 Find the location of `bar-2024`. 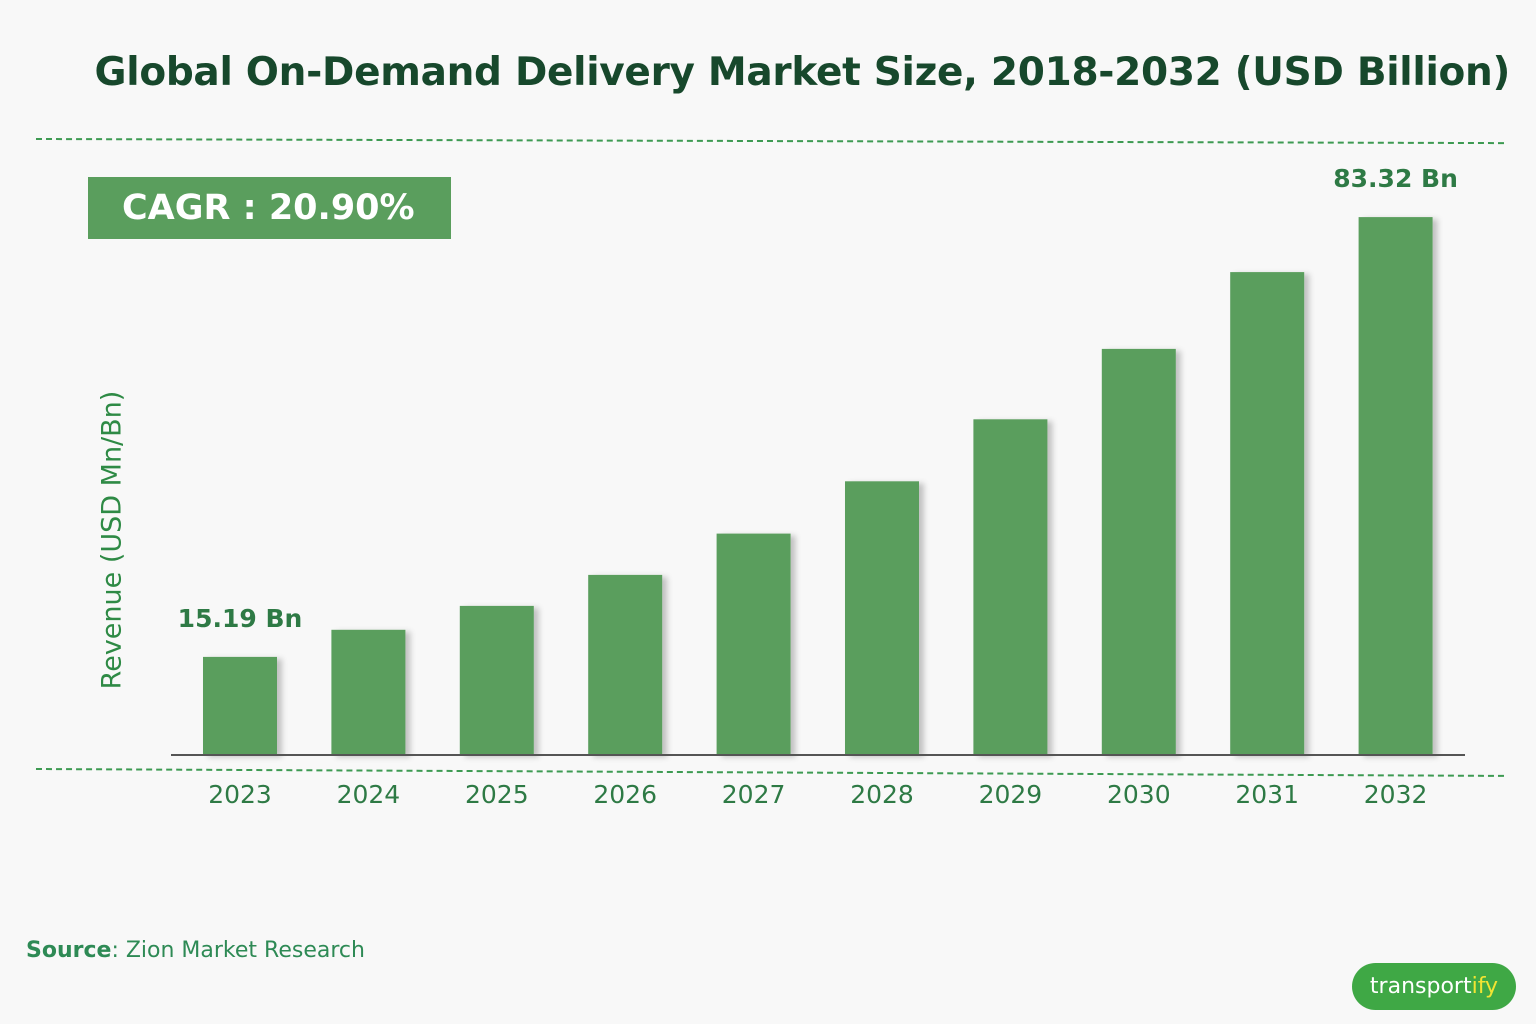

bar-2024 is located at coordinates (368, 692).